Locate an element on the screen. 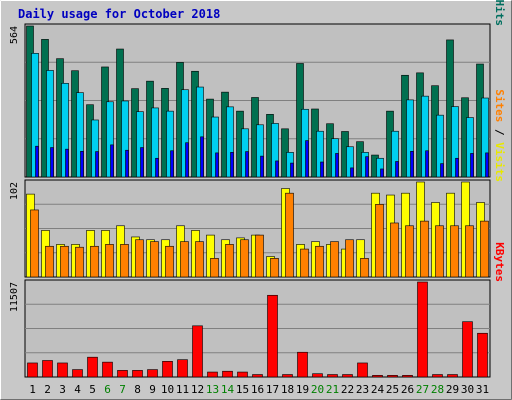  legend-entry: Visits is located at coordinates (499, 162).